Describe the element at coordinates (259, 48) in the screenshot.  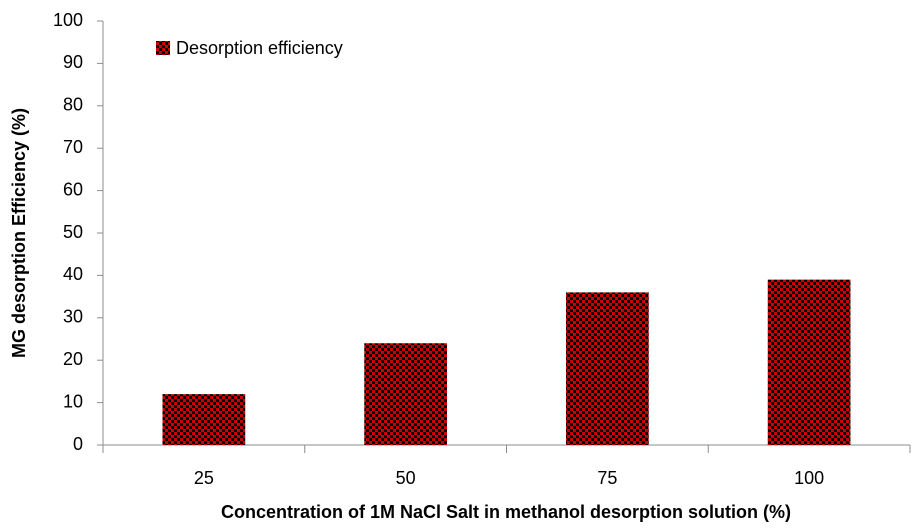
I see `legend-label: Desorption efficiency` at that location.